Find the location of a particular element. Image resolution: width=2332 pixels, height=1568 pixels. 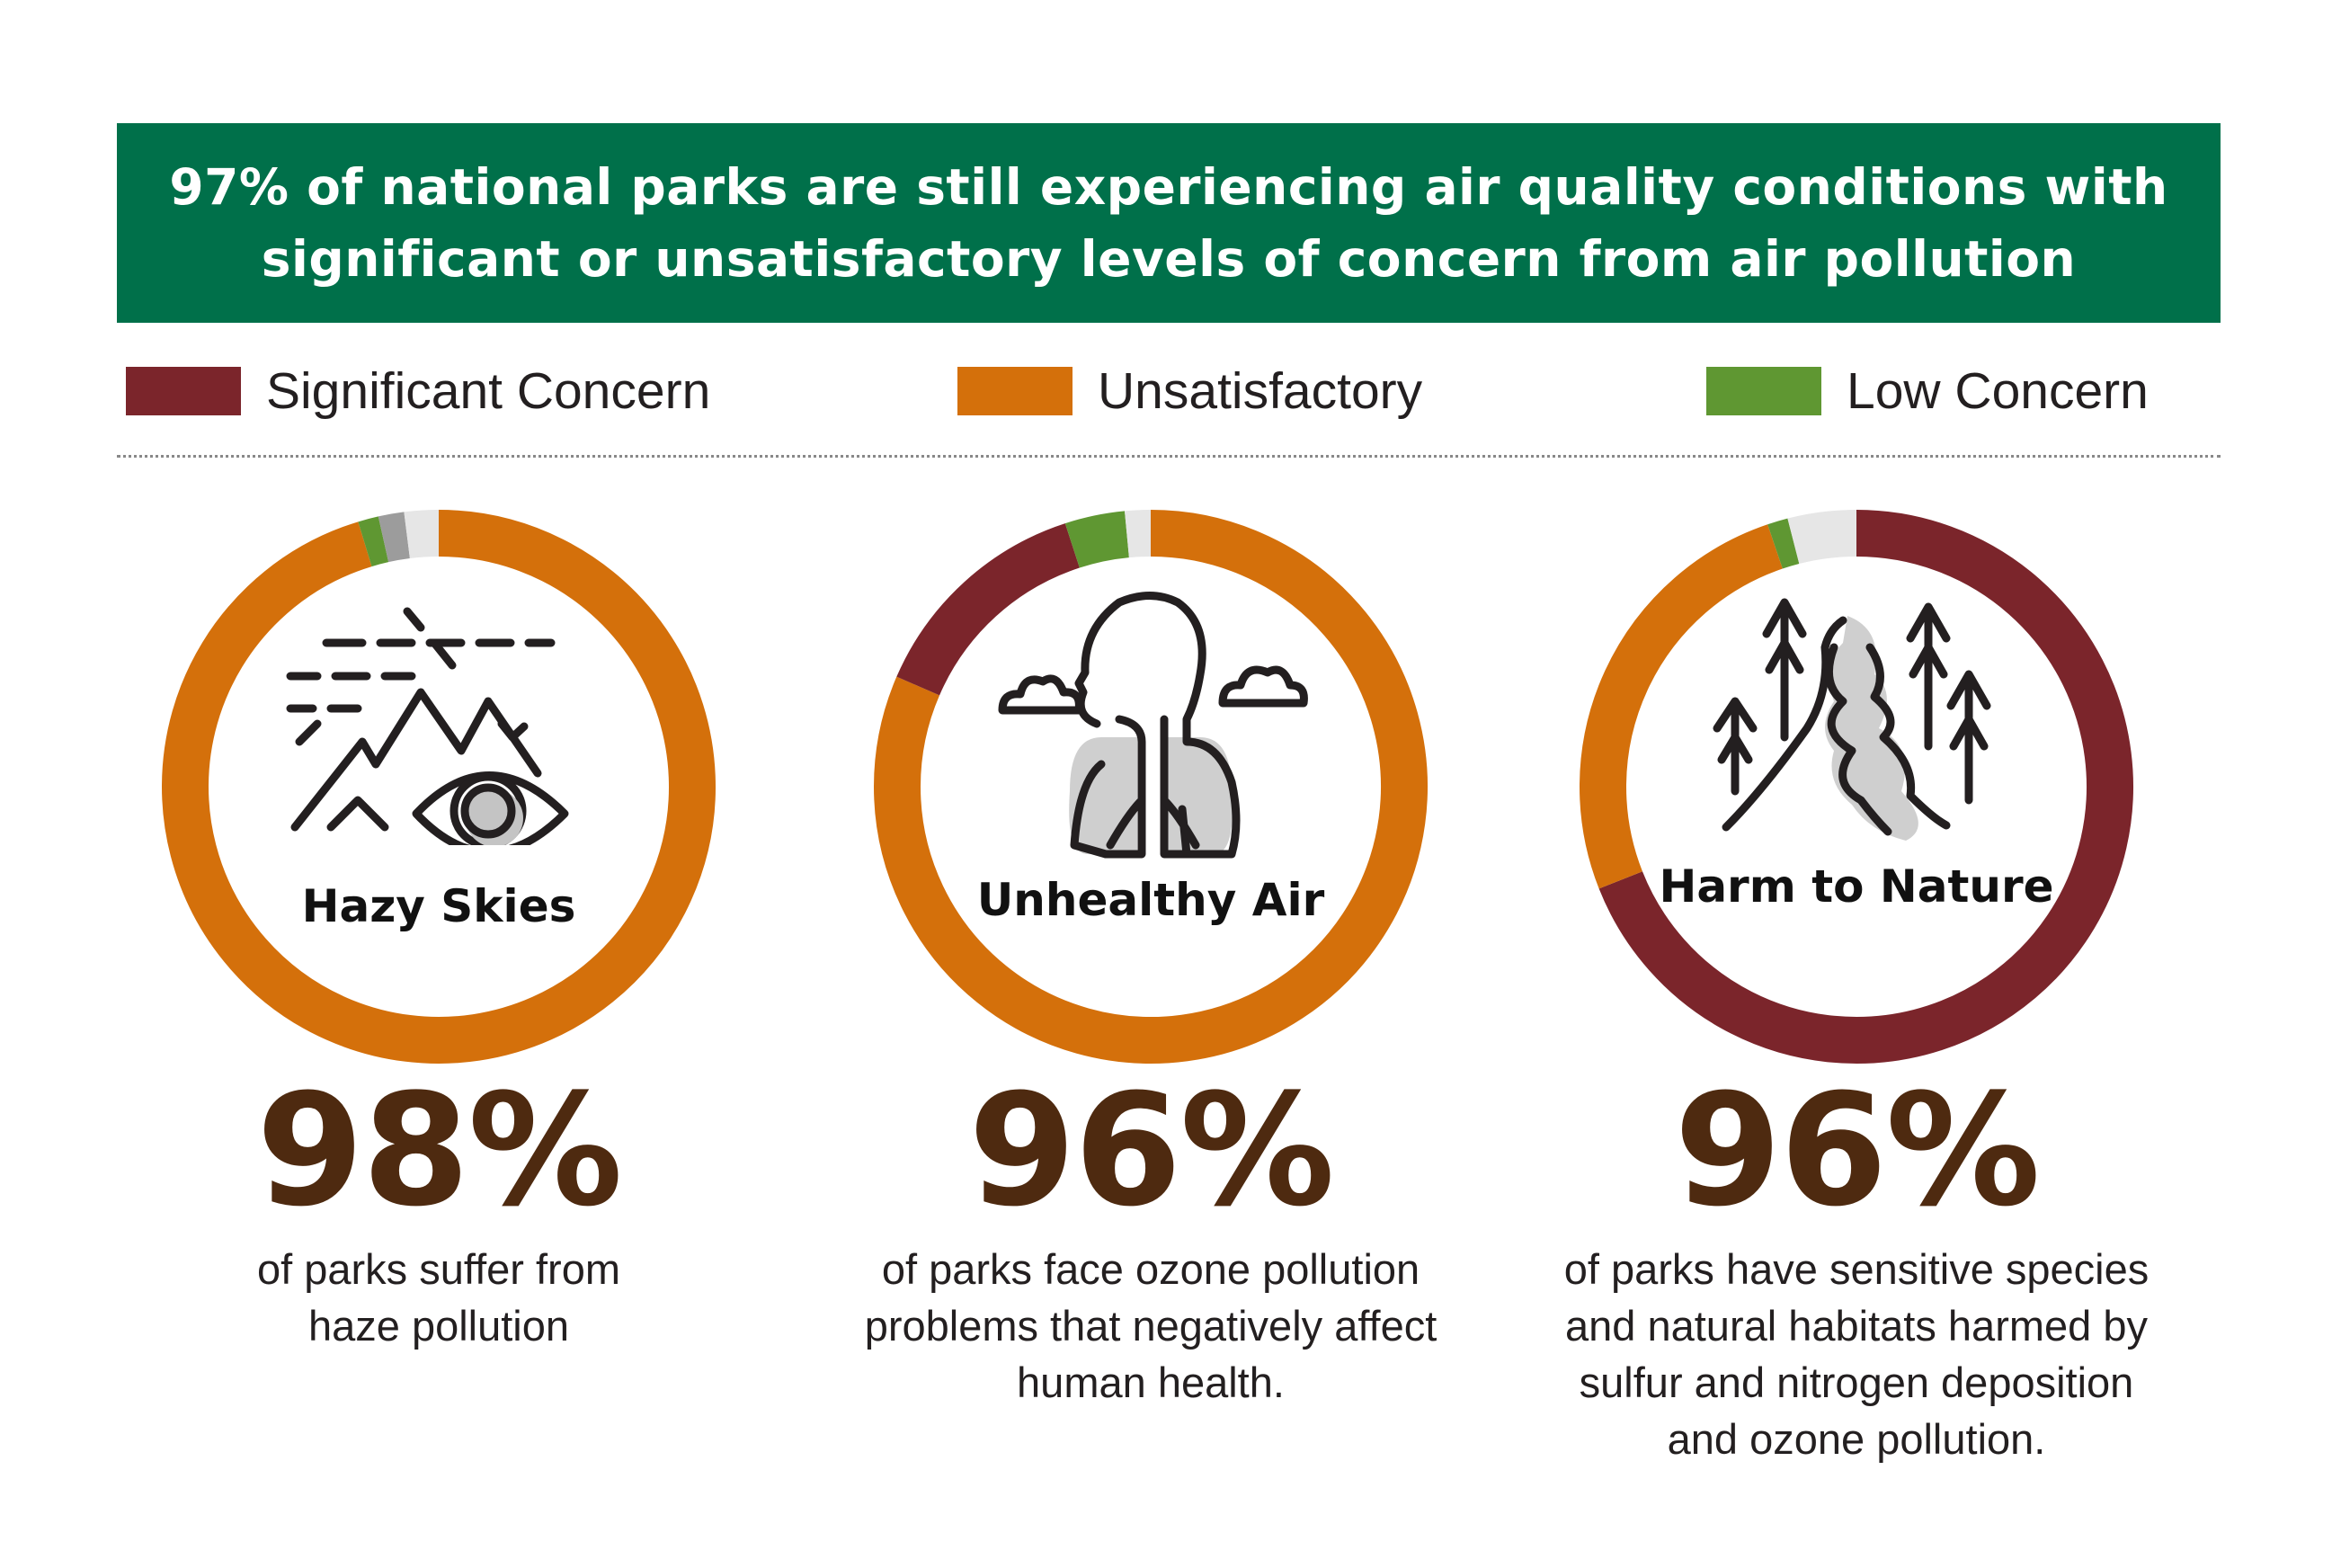

legend-label: Low Concern is located at coordinates (1998, 391).